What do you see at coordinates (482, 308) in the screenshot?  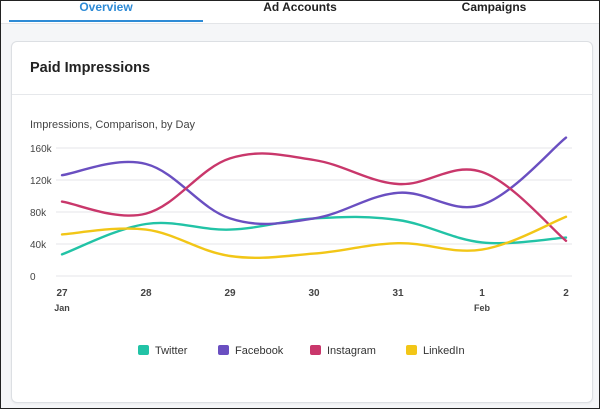 I see `x-tick-sublabel: Feb` at bounding box center [482, 308].